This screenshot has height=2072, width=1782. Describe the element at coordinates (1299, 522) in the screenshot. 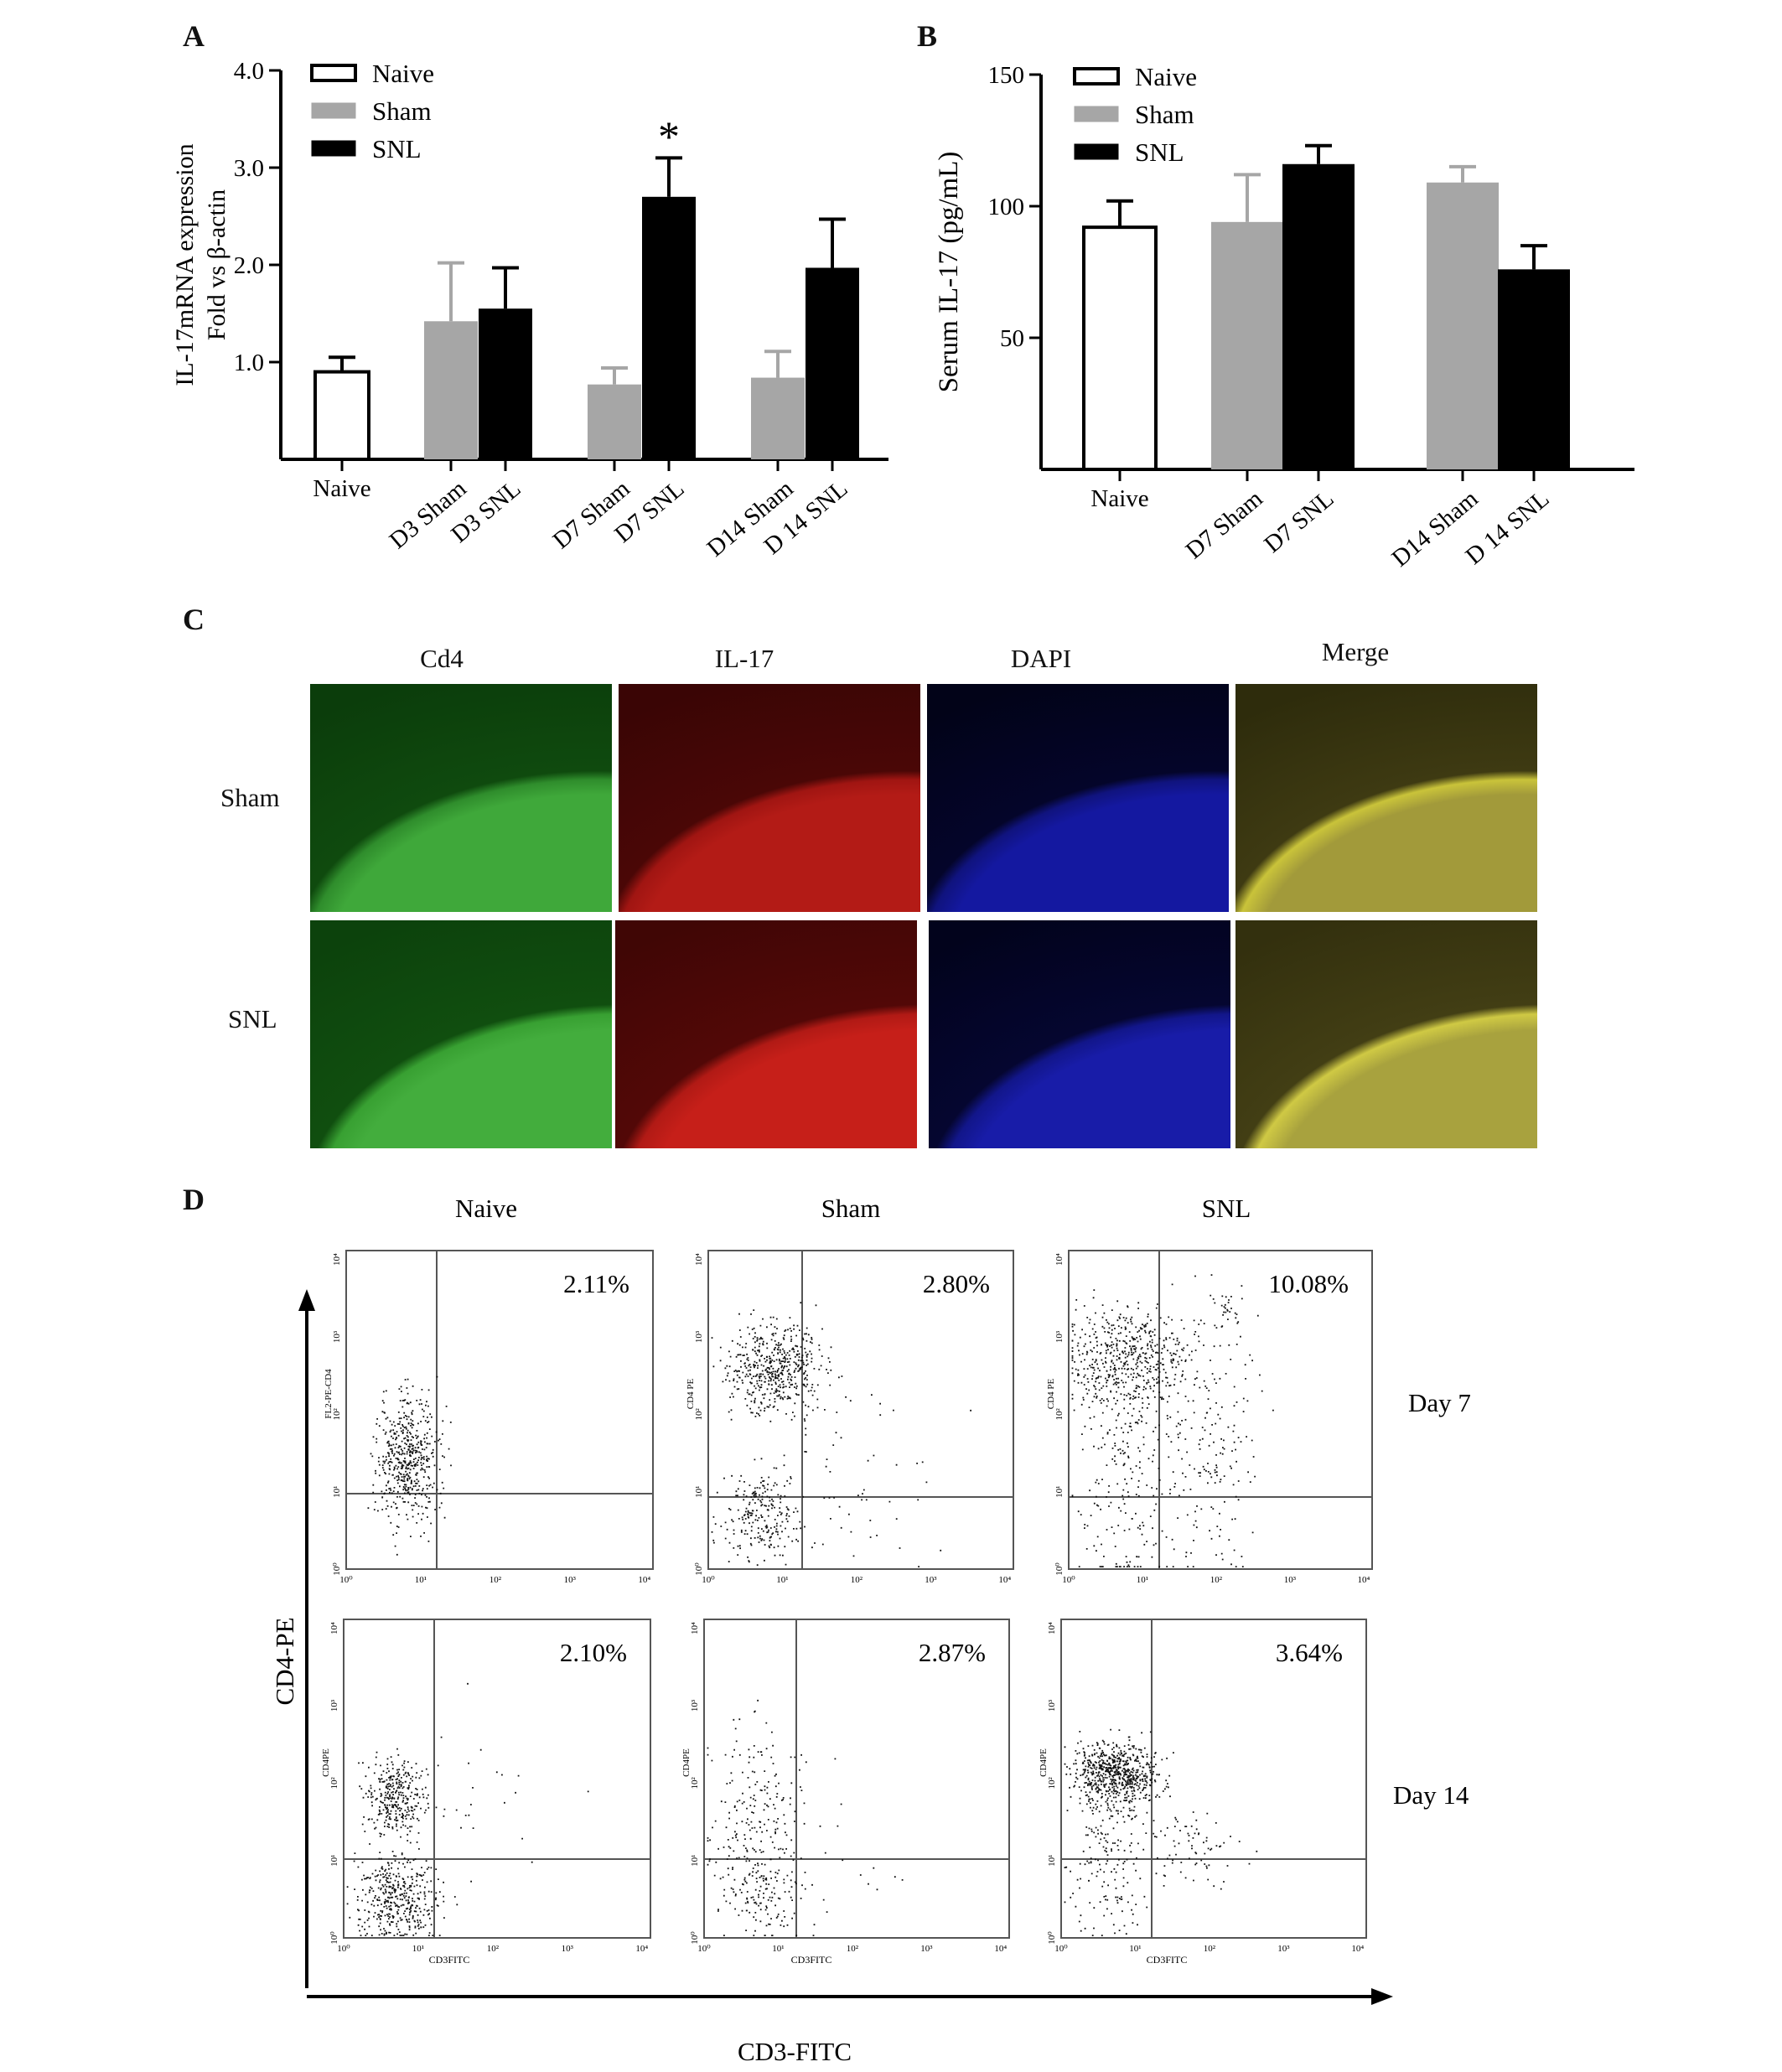

I see `x-tick-label: D7 SNL` at that location.